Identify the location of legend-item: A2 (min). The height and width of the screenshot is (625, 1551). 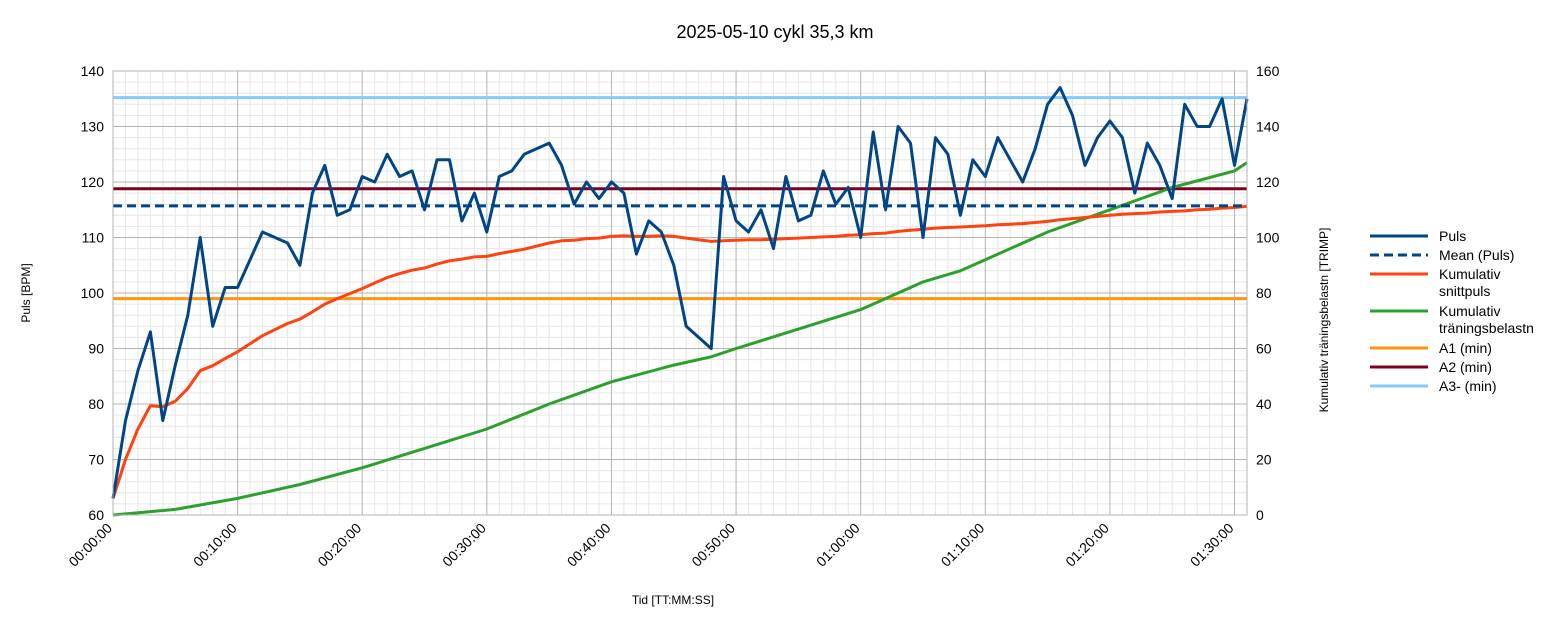
(1431, 367).